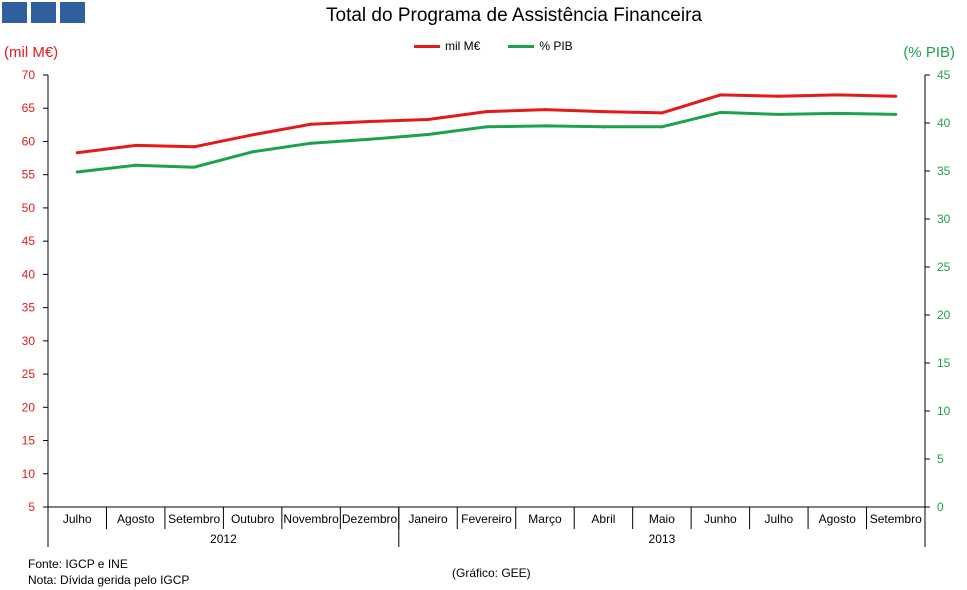 The height and width of the screenshot is (590, 967). I want to click on right-axis-tick-label: 25, so click(944, 267).